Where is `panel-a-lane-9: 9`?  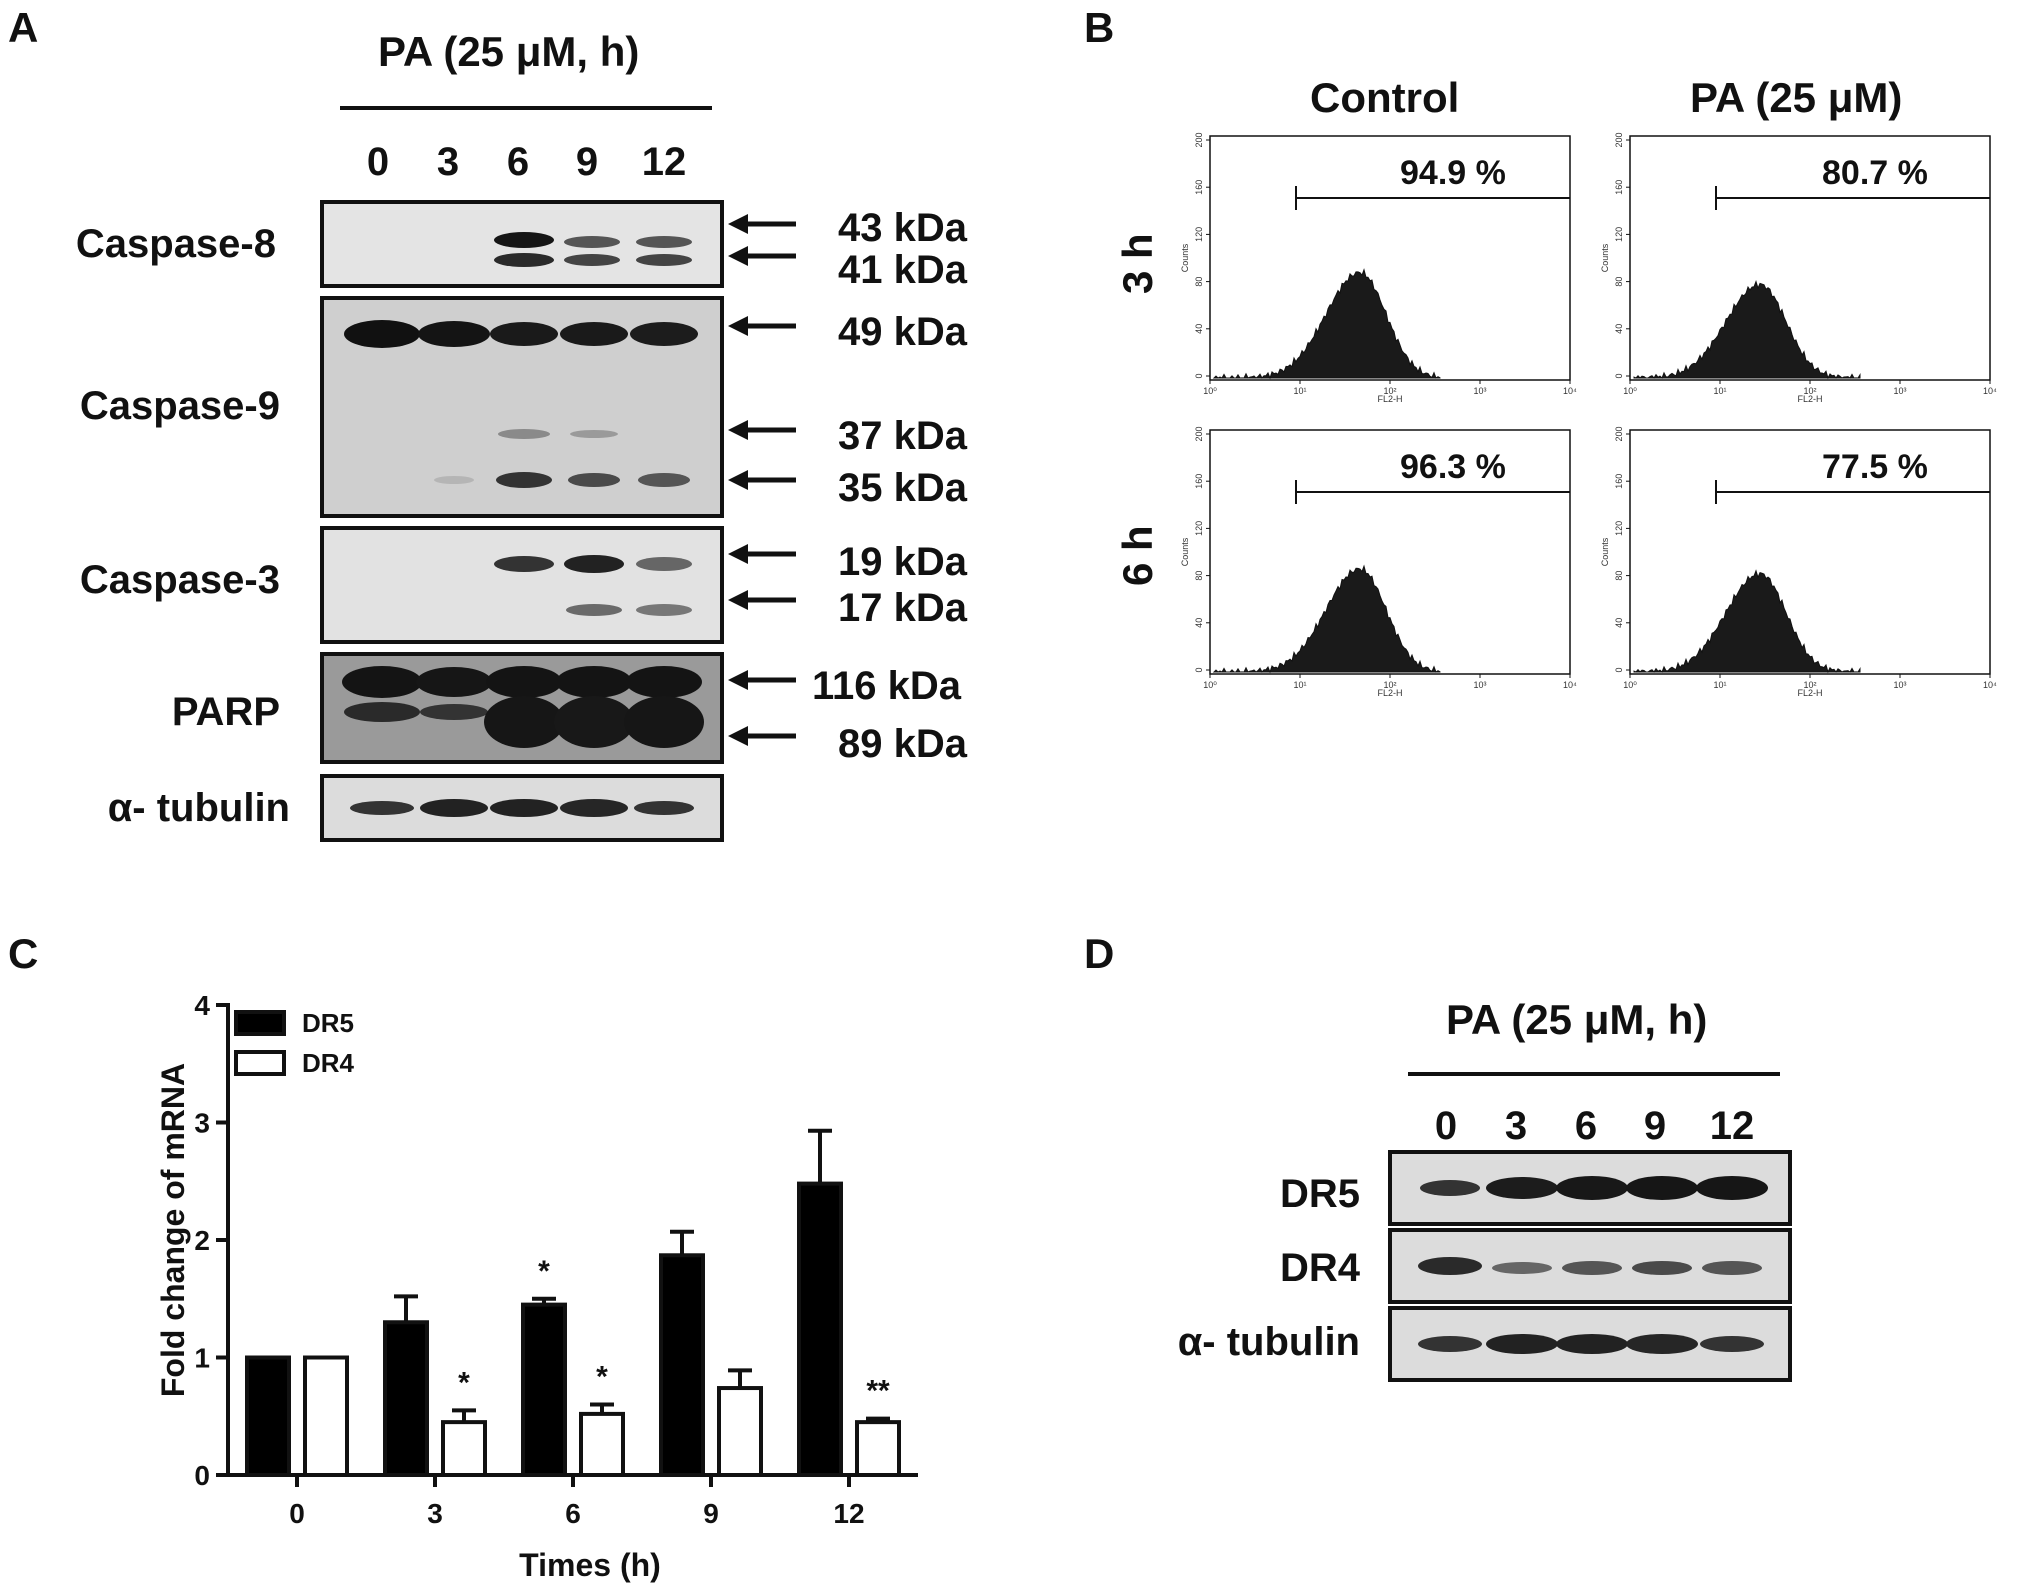 panel-a-lane-9: 9 is located at coordinates (587, 162).